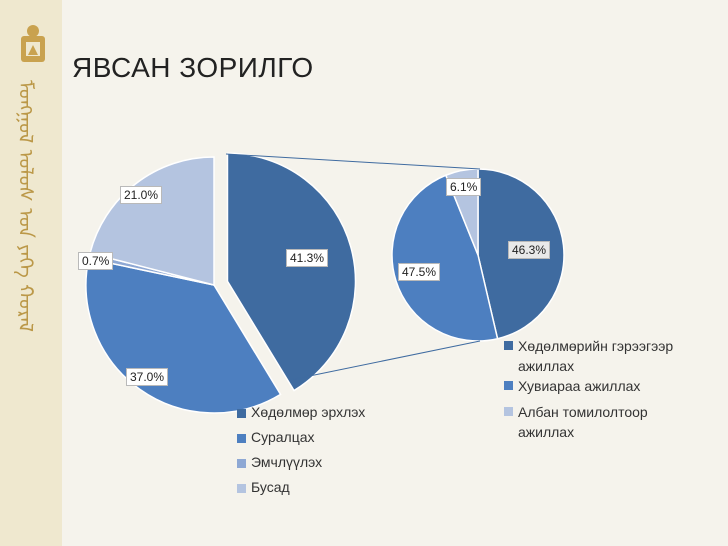 The height and width of the screenshot is (546, 728). I want to click on legend-label: Хөдөлмөр эрхлэх, so click(308, 412).